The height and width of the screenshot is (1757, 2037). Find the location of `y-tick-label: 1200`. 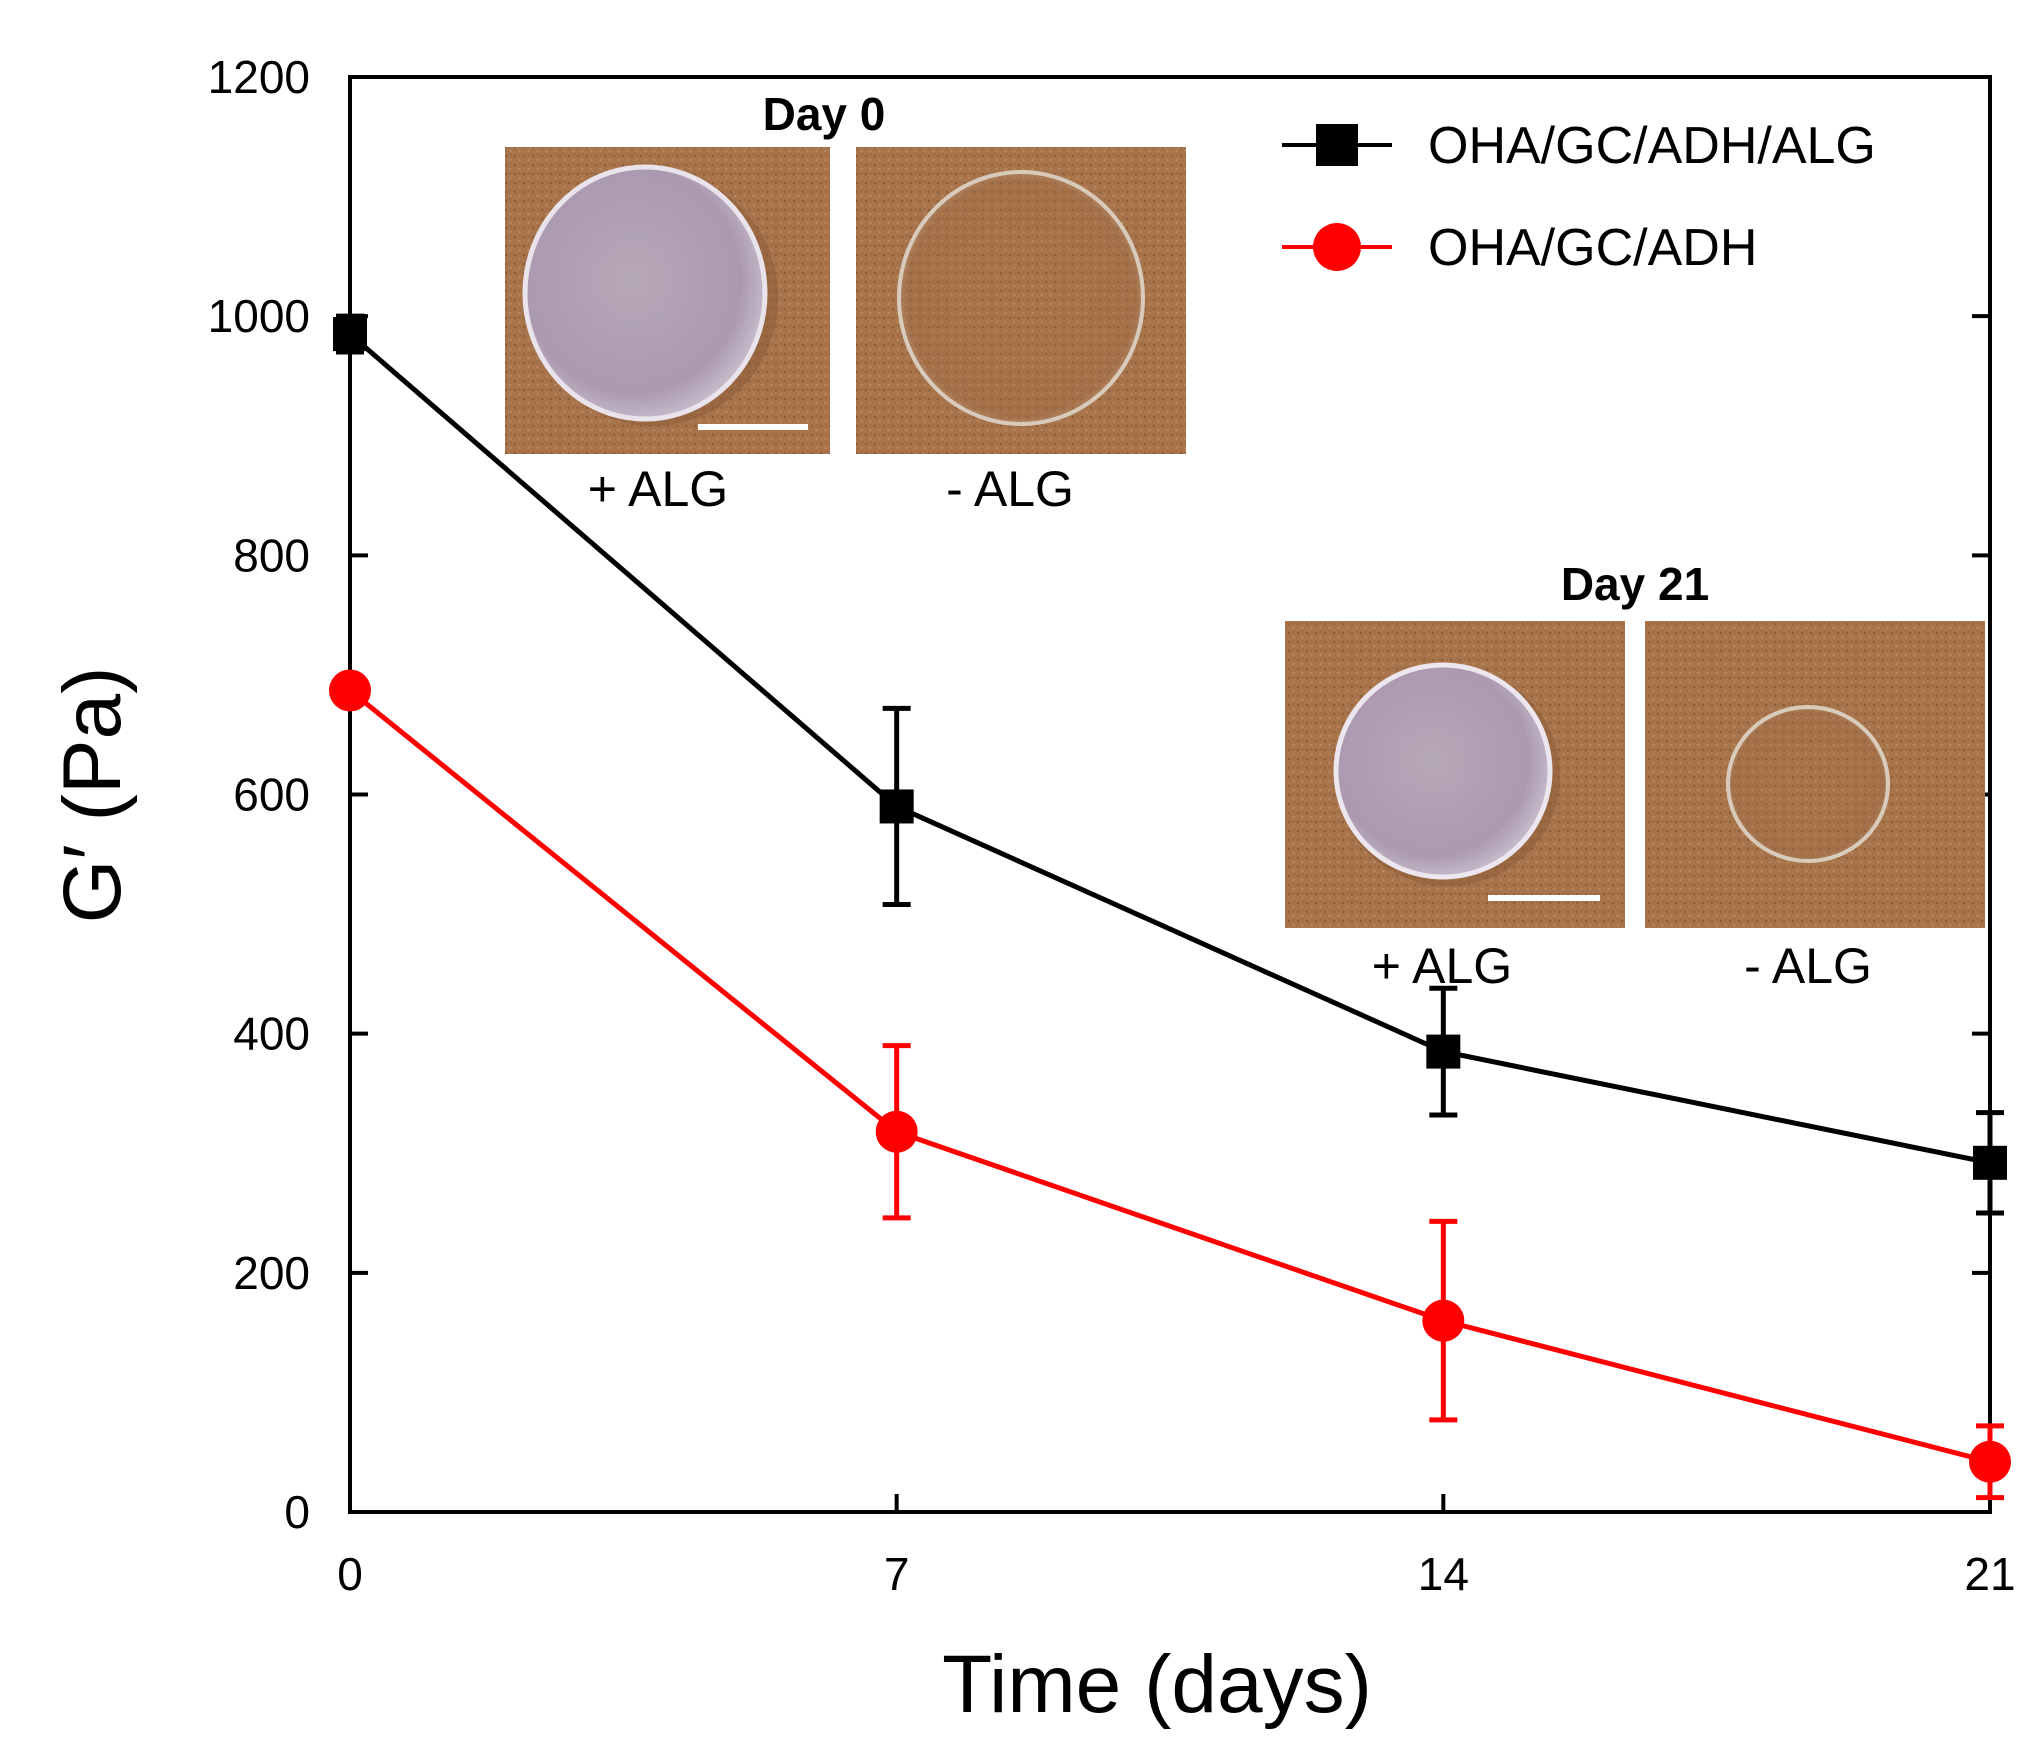

y-tick-label: 1200 is located at coordinates (259, 77).